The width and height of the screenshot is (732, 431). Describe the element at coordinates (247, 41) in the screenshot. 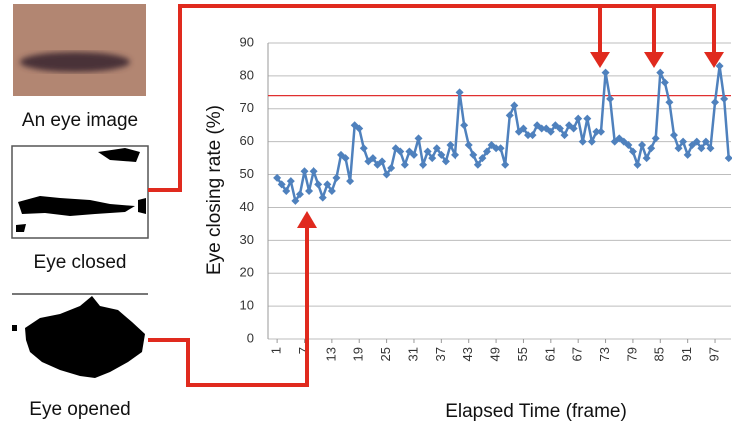

I see `y-tick-label: 90` at that location.